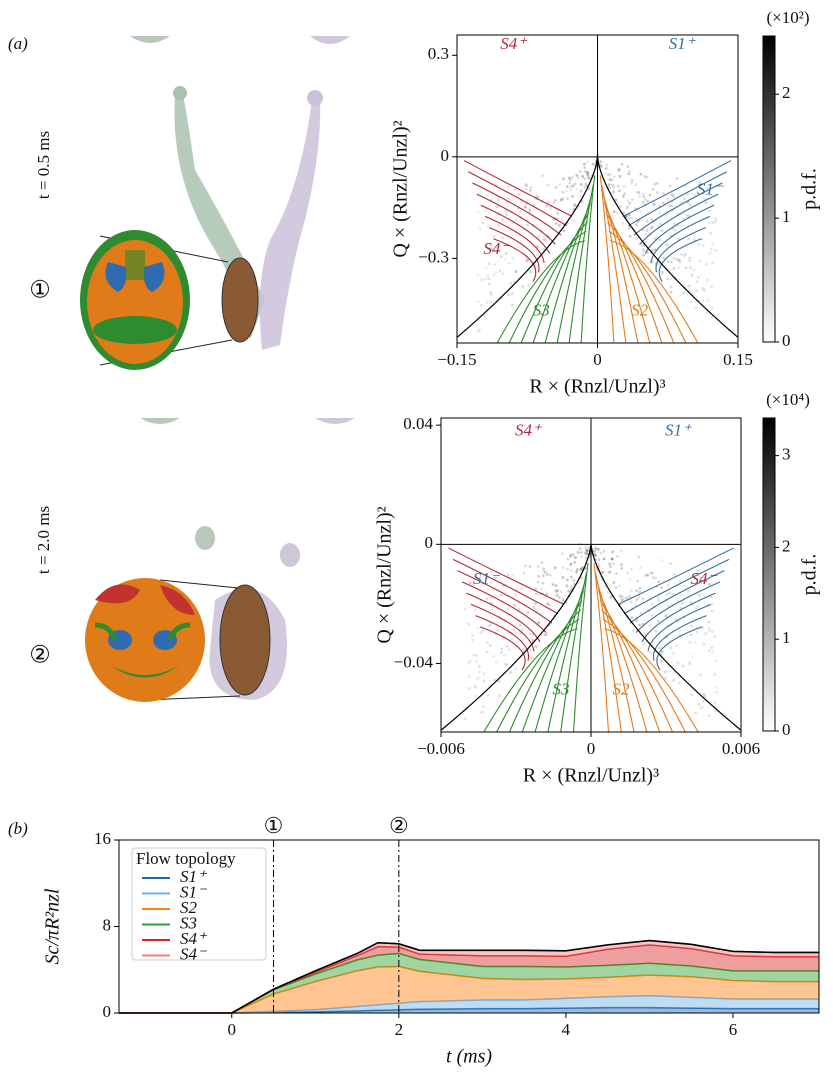 The height and width of the screenshot is (1073, 833). What do you see at coordinates (414, 661) in the screenshot?
I see `y-tick-label: −0.04` at bounding box center [414, 661].